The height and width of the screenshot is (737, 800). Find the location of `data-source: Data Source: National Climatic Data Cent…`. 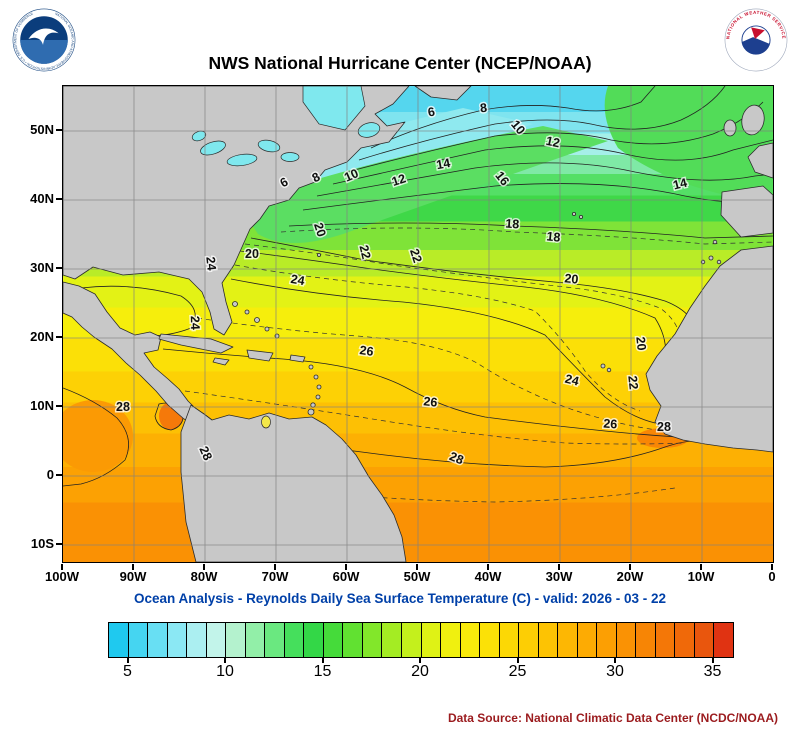

data-source: Data Source: National Climatic Data Cent… is located at coordinates (612, 718).